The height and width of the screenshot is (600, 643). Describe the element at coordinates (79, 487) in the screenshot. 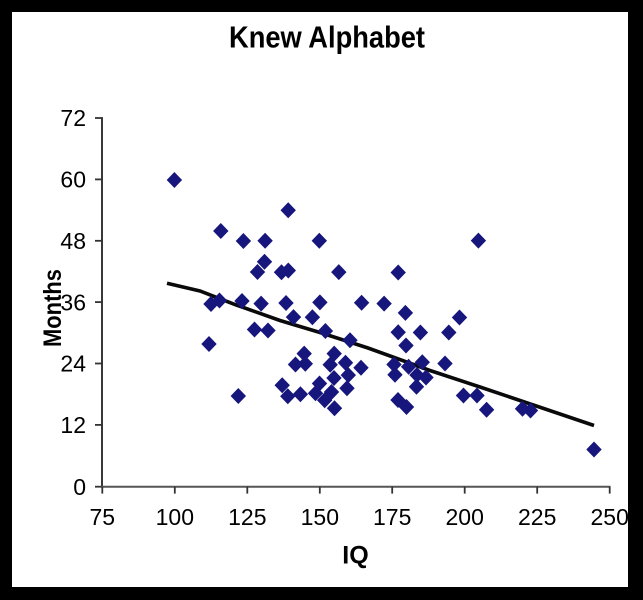

I see `svg-text: 0` at that location.